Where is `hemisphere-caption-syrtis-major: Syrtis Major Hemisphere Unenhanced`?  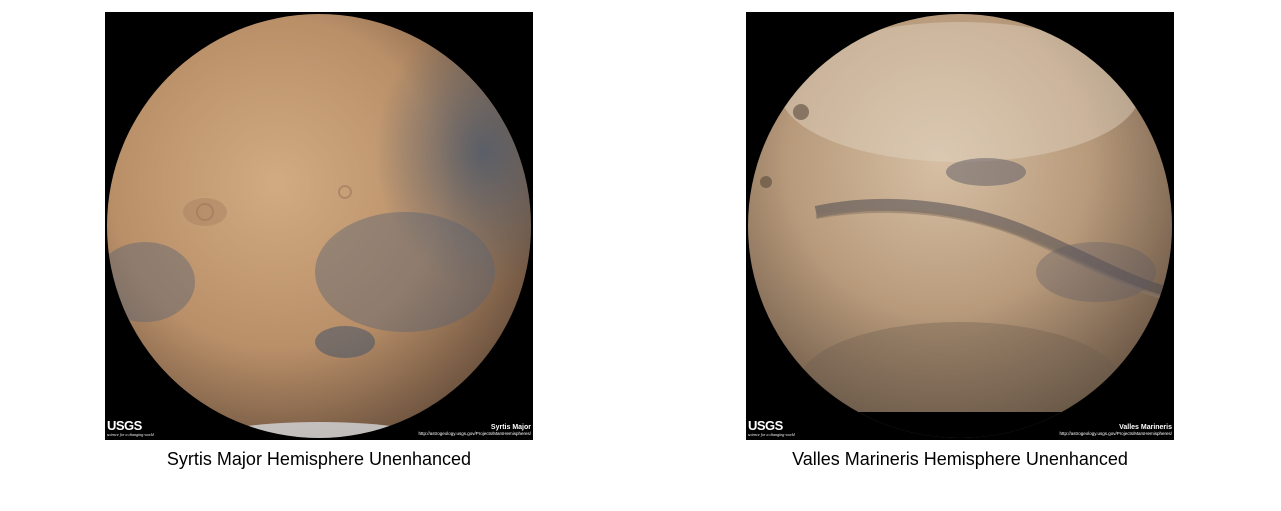 hemisphere-caption-syrtis-major: Syrtis Major Hemisphere Unenhanced is located at coordinates (319, 454).